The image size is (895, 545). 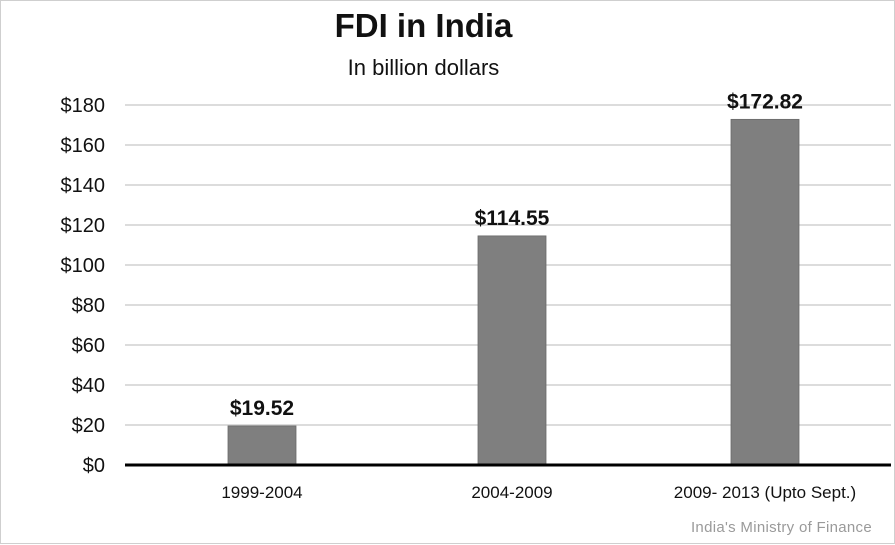 I want to click on chart-subtitle: In billion dollars, so click(x=423, y=67).